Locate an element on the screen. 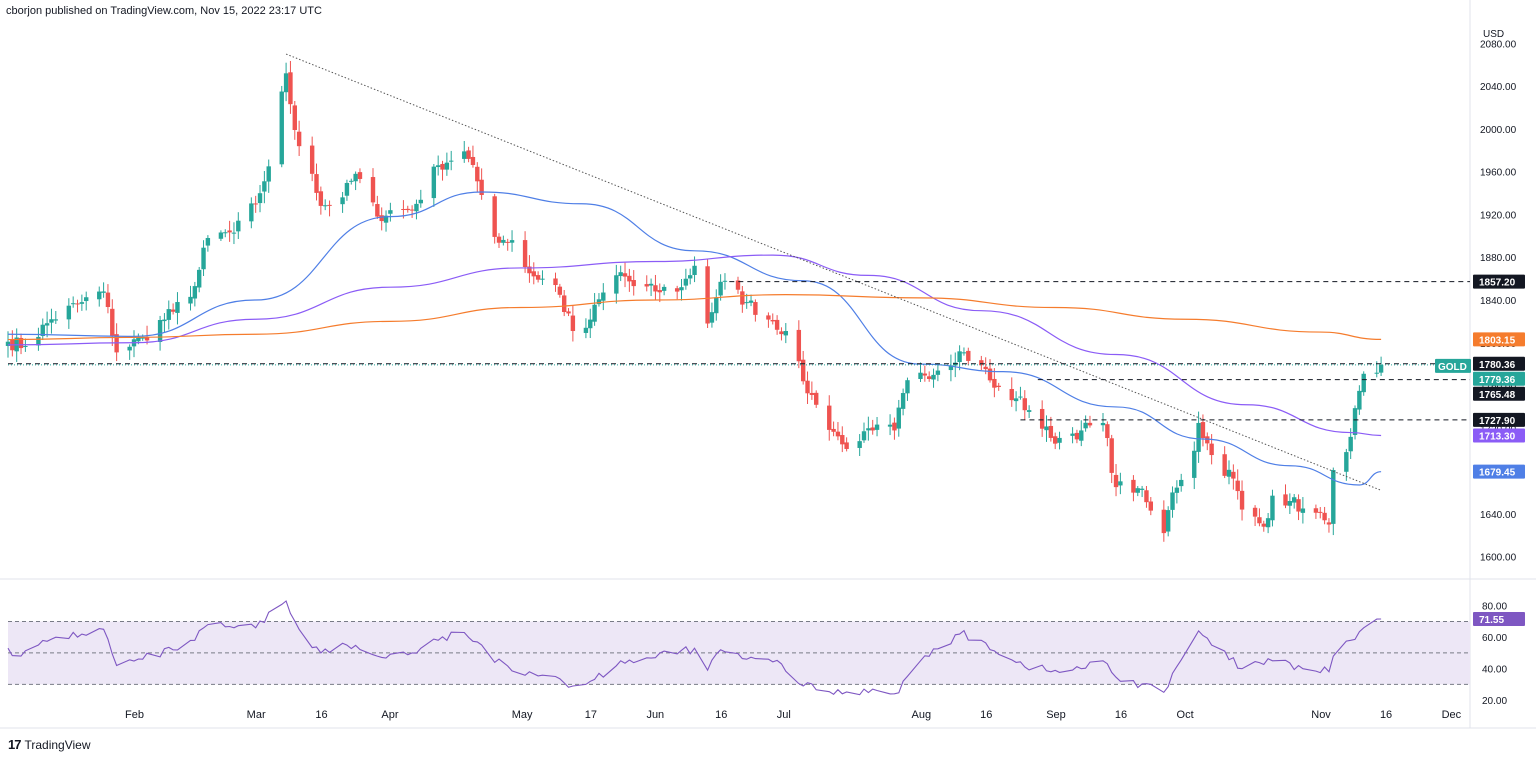  ma-badge: 1803.15 is located at coordinates (1499, 339).